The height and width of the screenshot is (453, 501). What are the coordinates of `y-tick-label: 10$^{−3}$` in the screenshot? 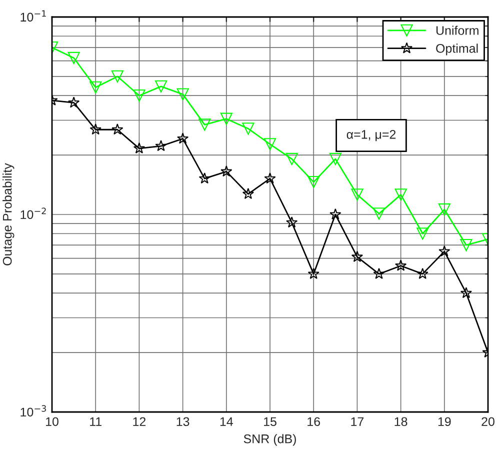 It's located at (33, 411).